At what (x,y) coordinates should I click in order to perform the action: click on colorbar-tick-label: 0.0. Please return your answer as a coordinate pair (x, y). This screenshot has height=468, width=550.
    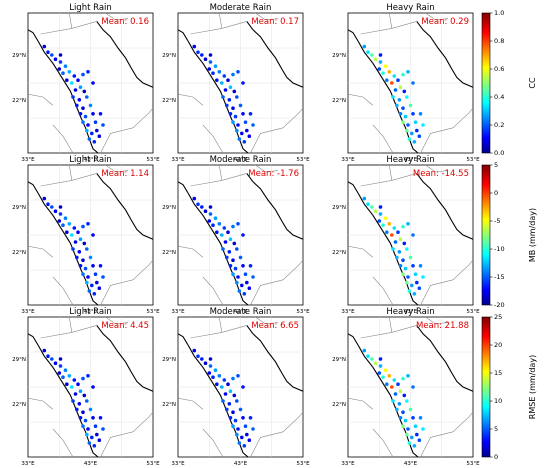
    Looking at the image, I should click on (499, 153).